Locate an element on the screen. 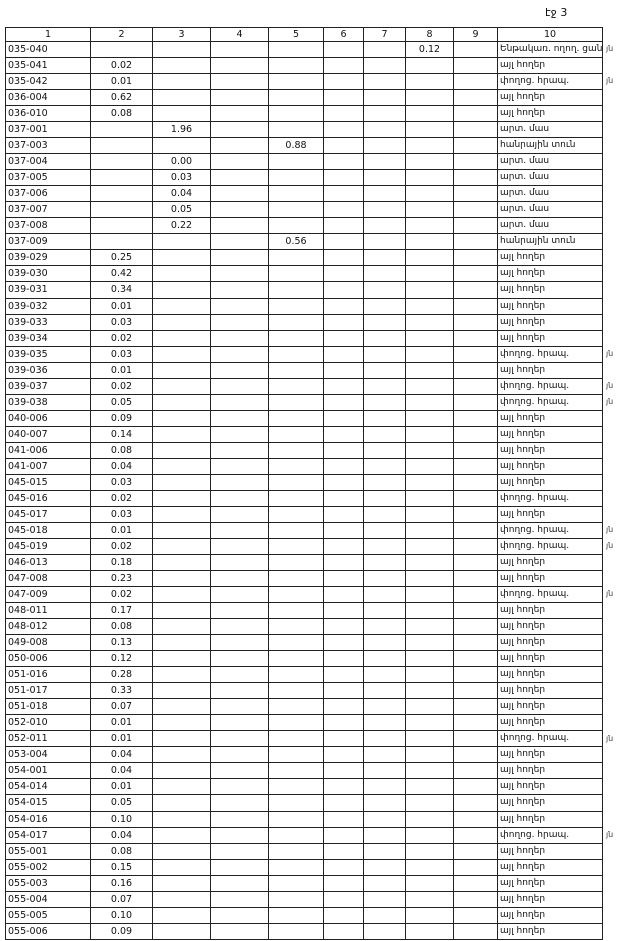 This screenshot has width=620, height=941. table-row: 051-016 0.28 այլ հողեր is located at coordinates (304, 675).